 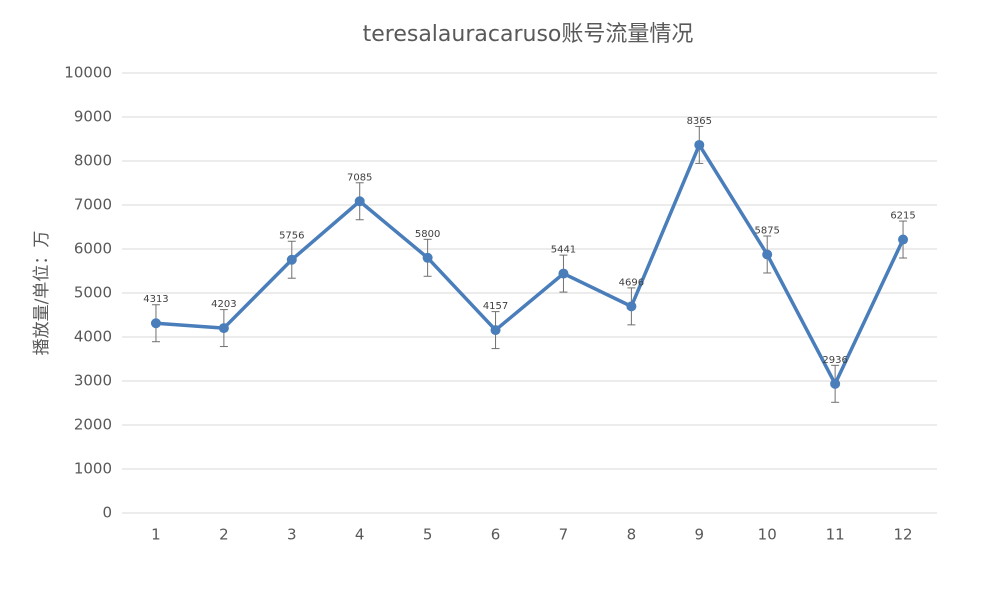 I want to click on y-axis-label: 播放量/单位：万, so click(x=42, y=293).